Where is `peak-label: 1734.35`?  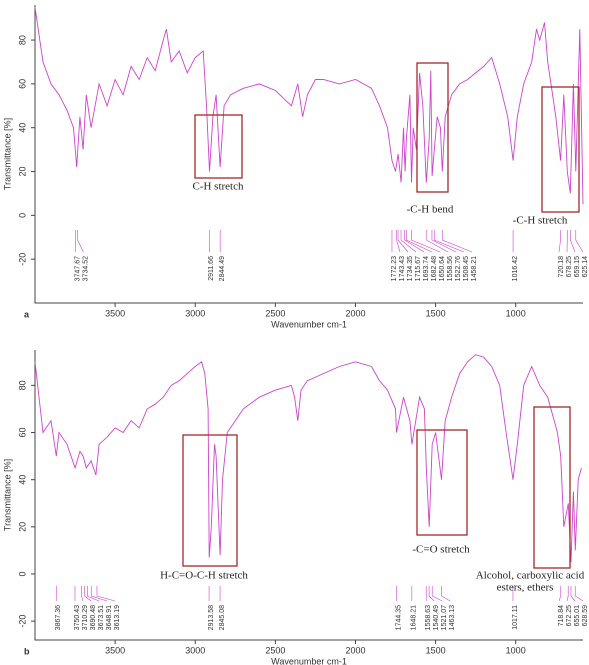
peak-label: 1734.35 is located at coordinates (410, 268).